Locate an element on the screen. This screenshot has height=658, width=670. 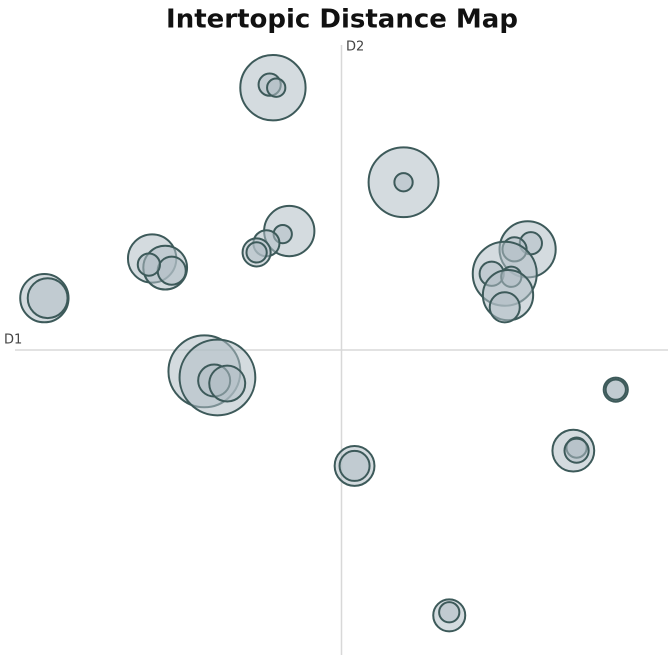
x-axis-label: D1 is located at coordinates (13, 340).